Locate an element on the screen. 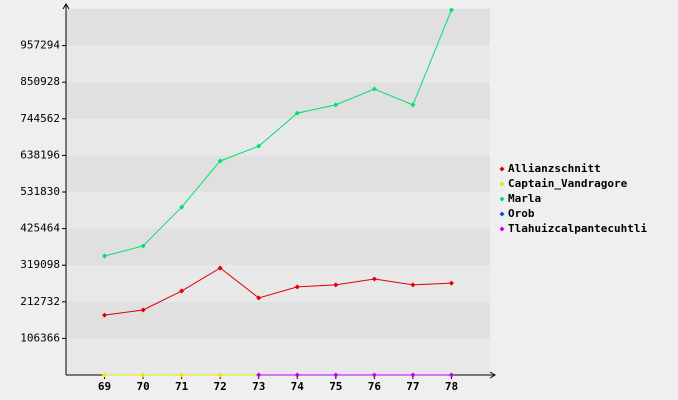 The height and width of the screenshot is (400, 678). y-tick-label: 212732 is located at coordinates (40, 301).